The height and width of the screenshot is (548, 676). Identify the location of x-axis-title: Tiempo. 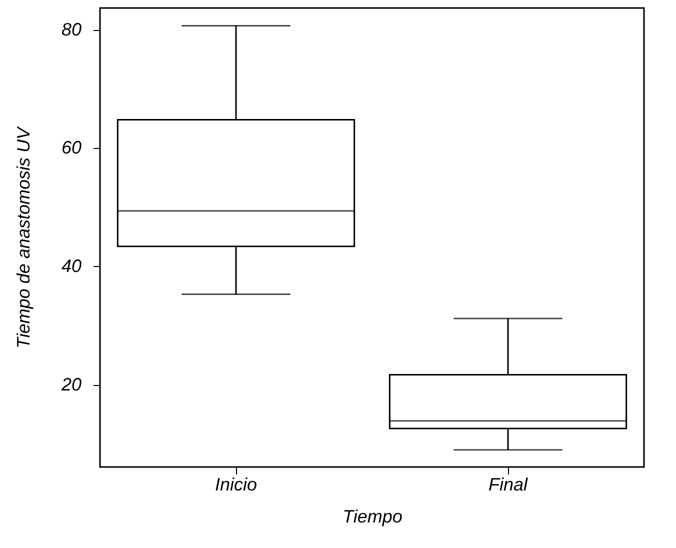
(372, 516).